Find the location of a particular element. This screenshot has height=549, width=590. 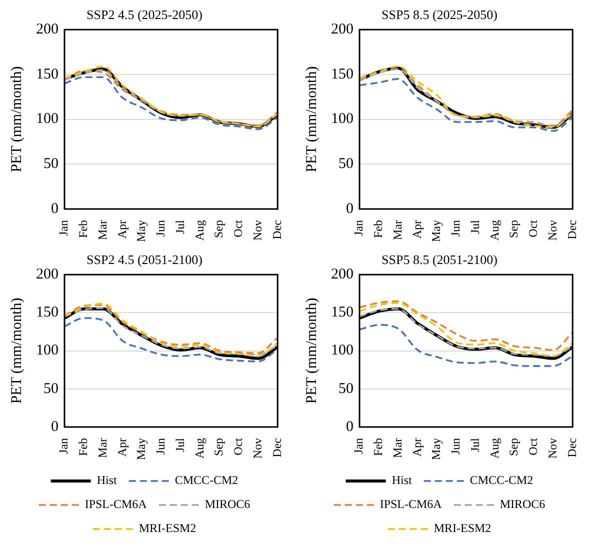

chart-title: SSP5 8.5 (2051-2100) is located at coordinates (440, 260).